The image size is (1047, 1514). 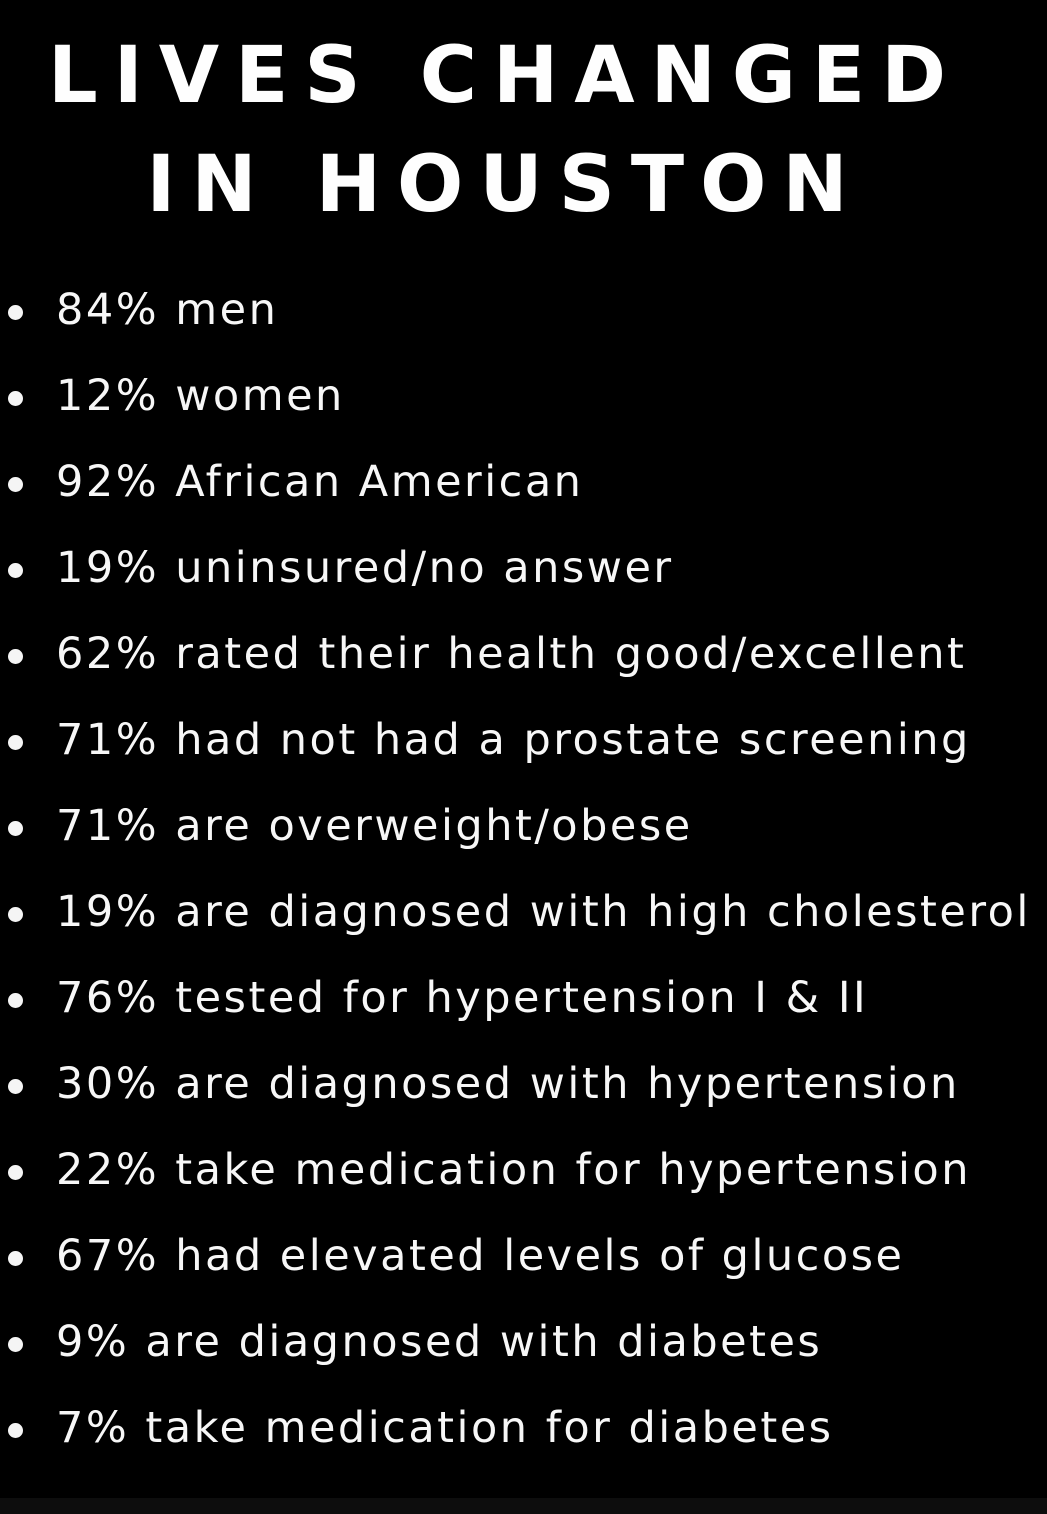 What do you see at coordinates (365, 567) in the screenshot?
I see `stat-text: 19% uninsured/no answer` at bounding box center [365, 567].